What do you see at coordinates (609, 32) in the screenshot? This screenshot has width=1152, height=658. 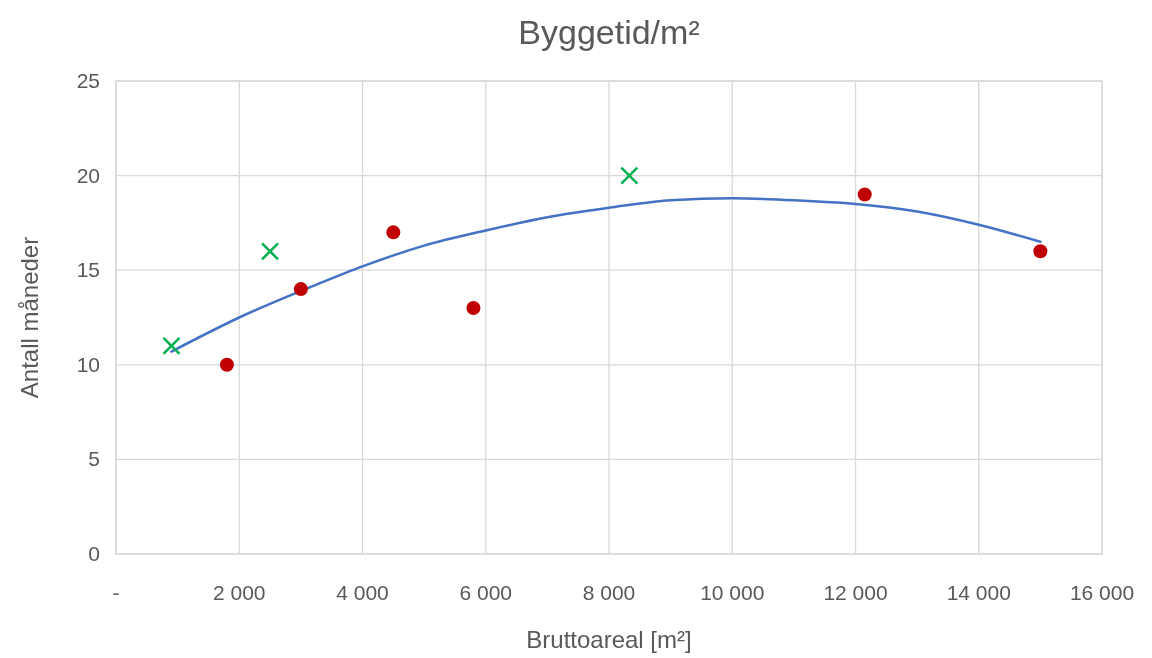 I see `chart-title: Byggetid/m²` at bounding box center [609, 32].